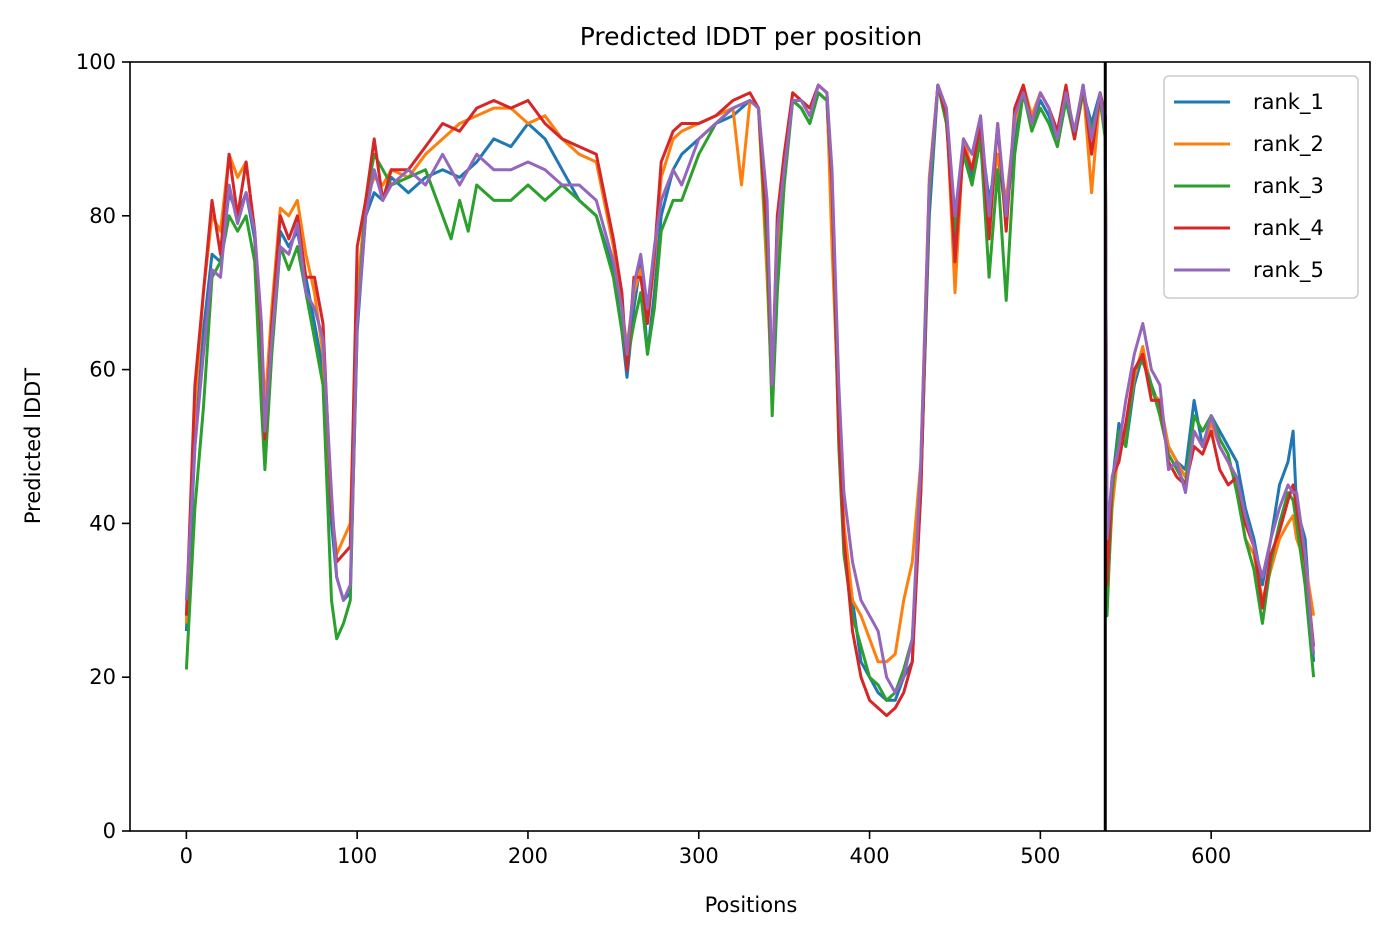 Image resolution: width=1391 pixels, height=939 pixels. What do you see at coordinates (528, 856) in the screenshot?
I see `x-tick-label: 200` at bounding box center [528, 856].